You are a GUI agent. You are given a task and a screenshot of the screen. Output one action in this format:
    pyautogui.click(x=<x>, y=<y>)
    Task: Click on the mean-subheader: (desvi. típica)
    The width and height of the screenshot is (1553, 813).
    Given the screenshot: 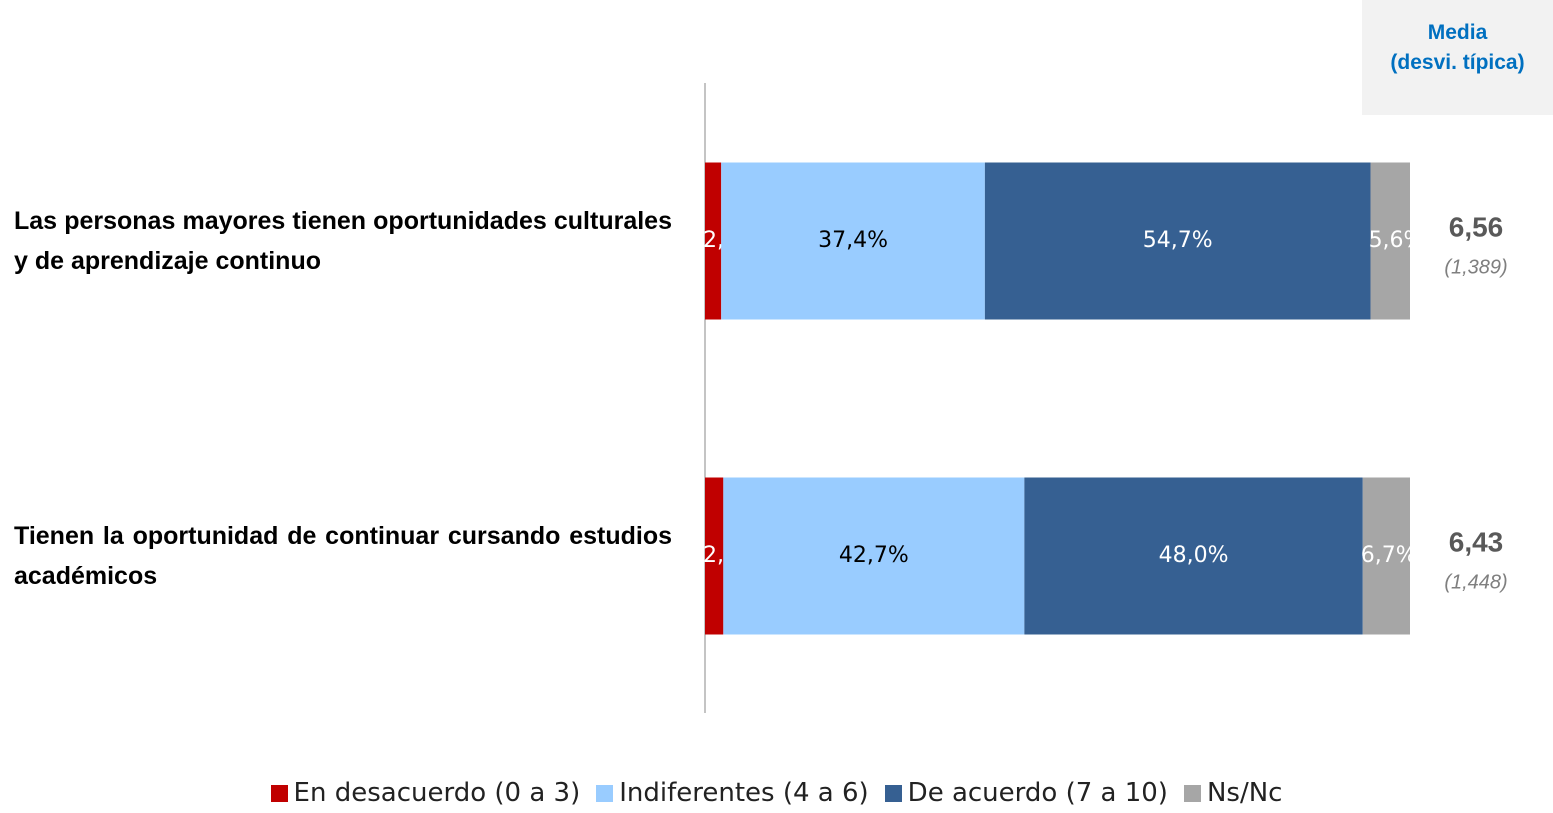 What is the action you would take?
    pyautogui.click(x=1457, y=62)
    